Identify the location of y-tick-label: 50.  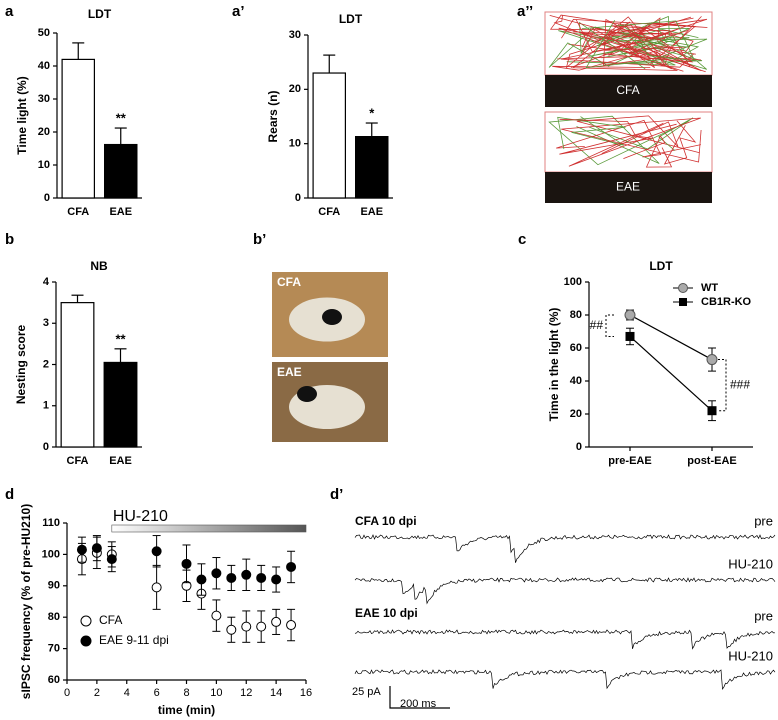
(44, 33).